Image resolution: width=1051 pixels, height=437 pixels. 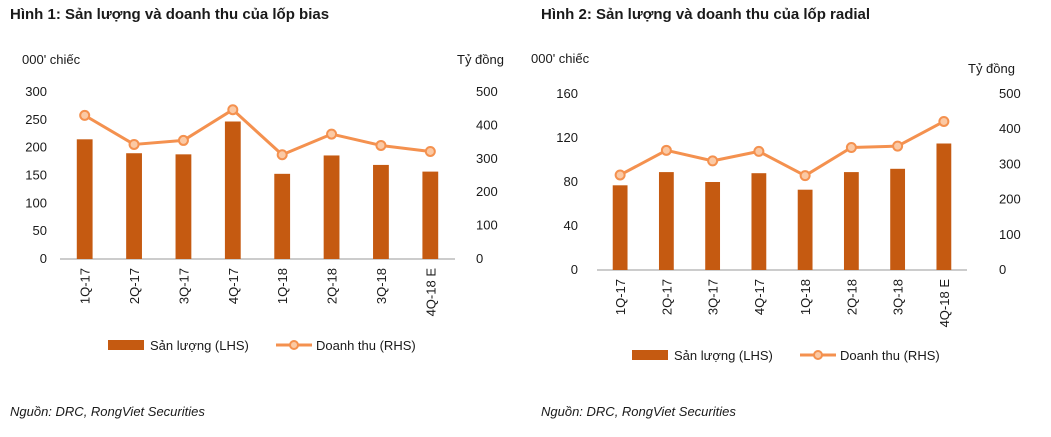 What do you see at coordinates (36, 119) in the screenshot?
I see `left-tick-label: 250` at bounding box center [36, 119].